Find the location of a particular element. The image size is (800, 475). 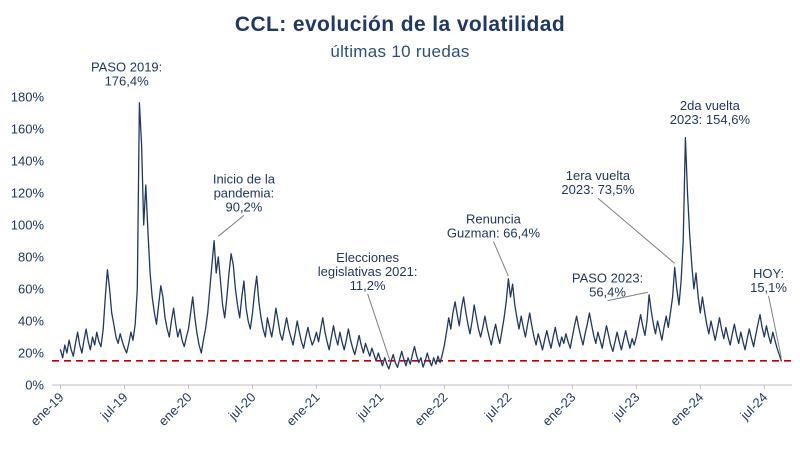

chart-subtitle: últimas 10 ruedas is located at coordinates (400, 51).